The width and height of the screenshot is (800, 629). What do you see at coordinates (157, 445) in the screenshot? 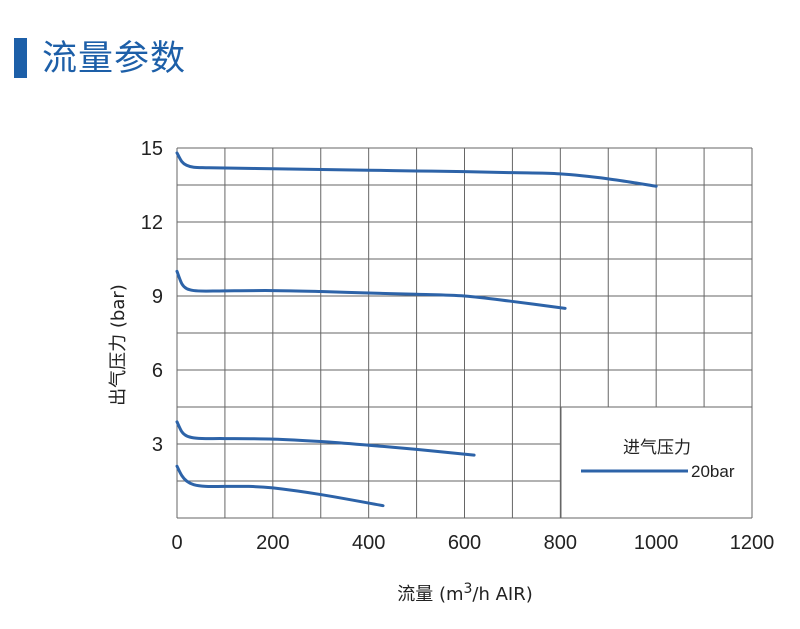
I see `y-tick-label: 3` at bounding box center [157, 445].